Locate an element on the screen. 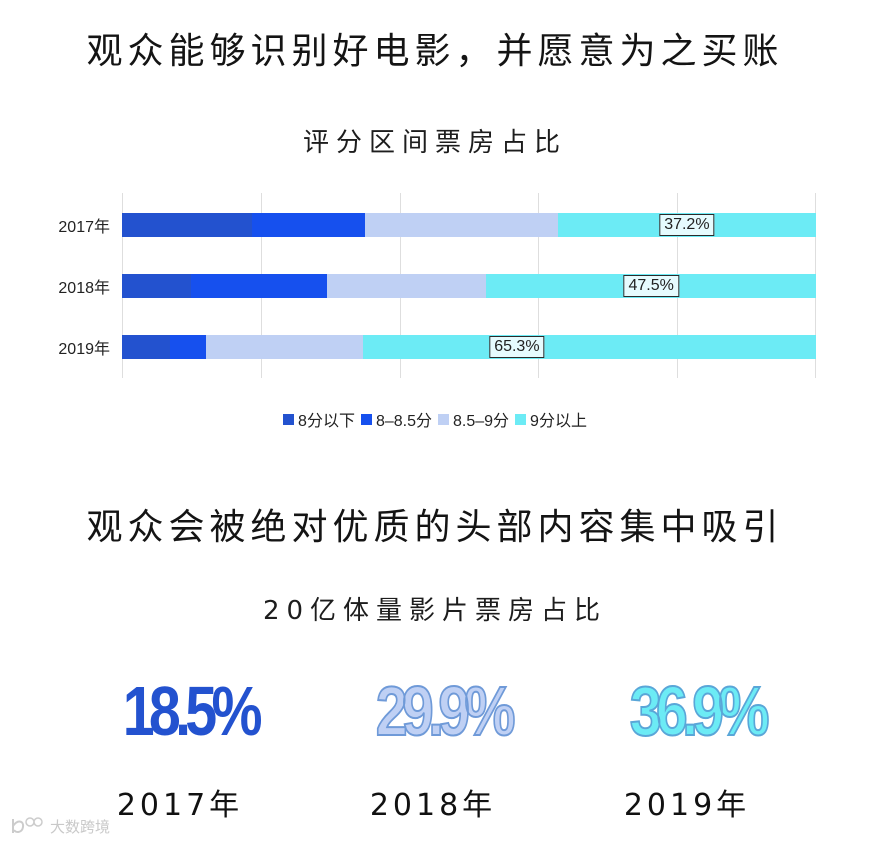 The image size is (870, 846). stat-2018: 29.9% is located at coordinates (443, 711).